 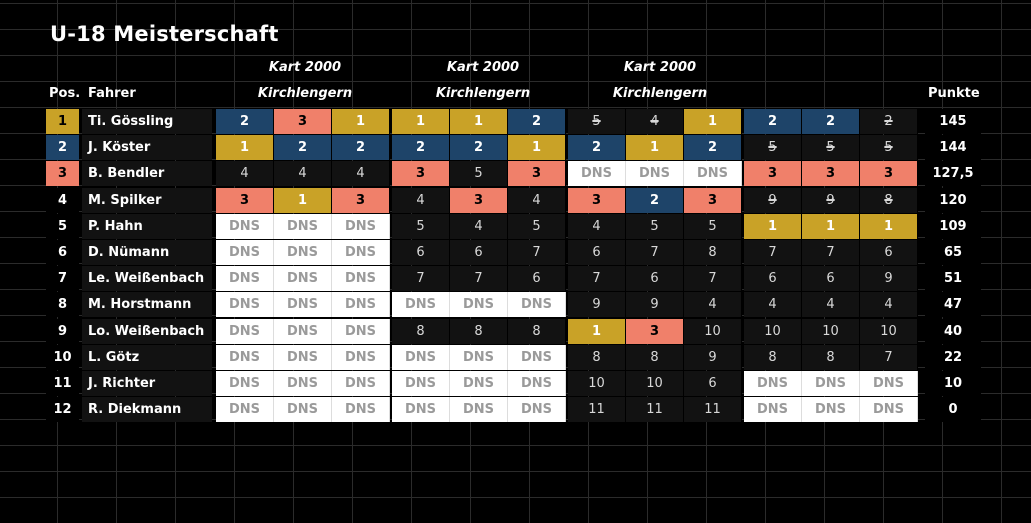 What do you see at coordinates (147, 305) in the screenshot?
I see `driver-name: M. Horstmann` at bounding box center [147, 305].